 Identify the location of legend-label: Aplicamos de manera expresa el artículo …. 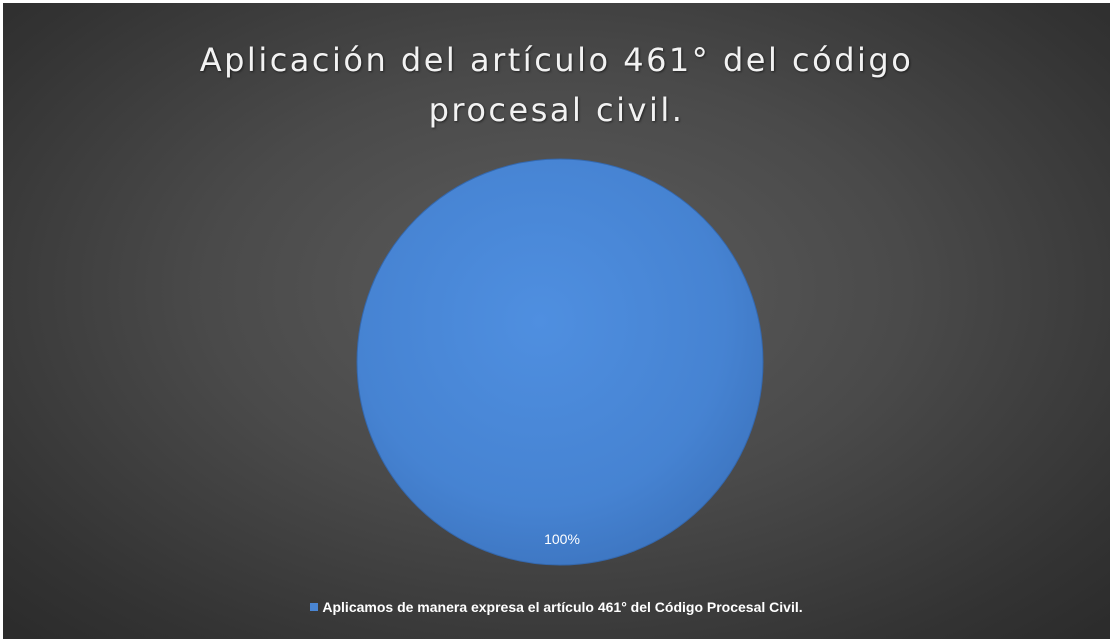
(562, 607).